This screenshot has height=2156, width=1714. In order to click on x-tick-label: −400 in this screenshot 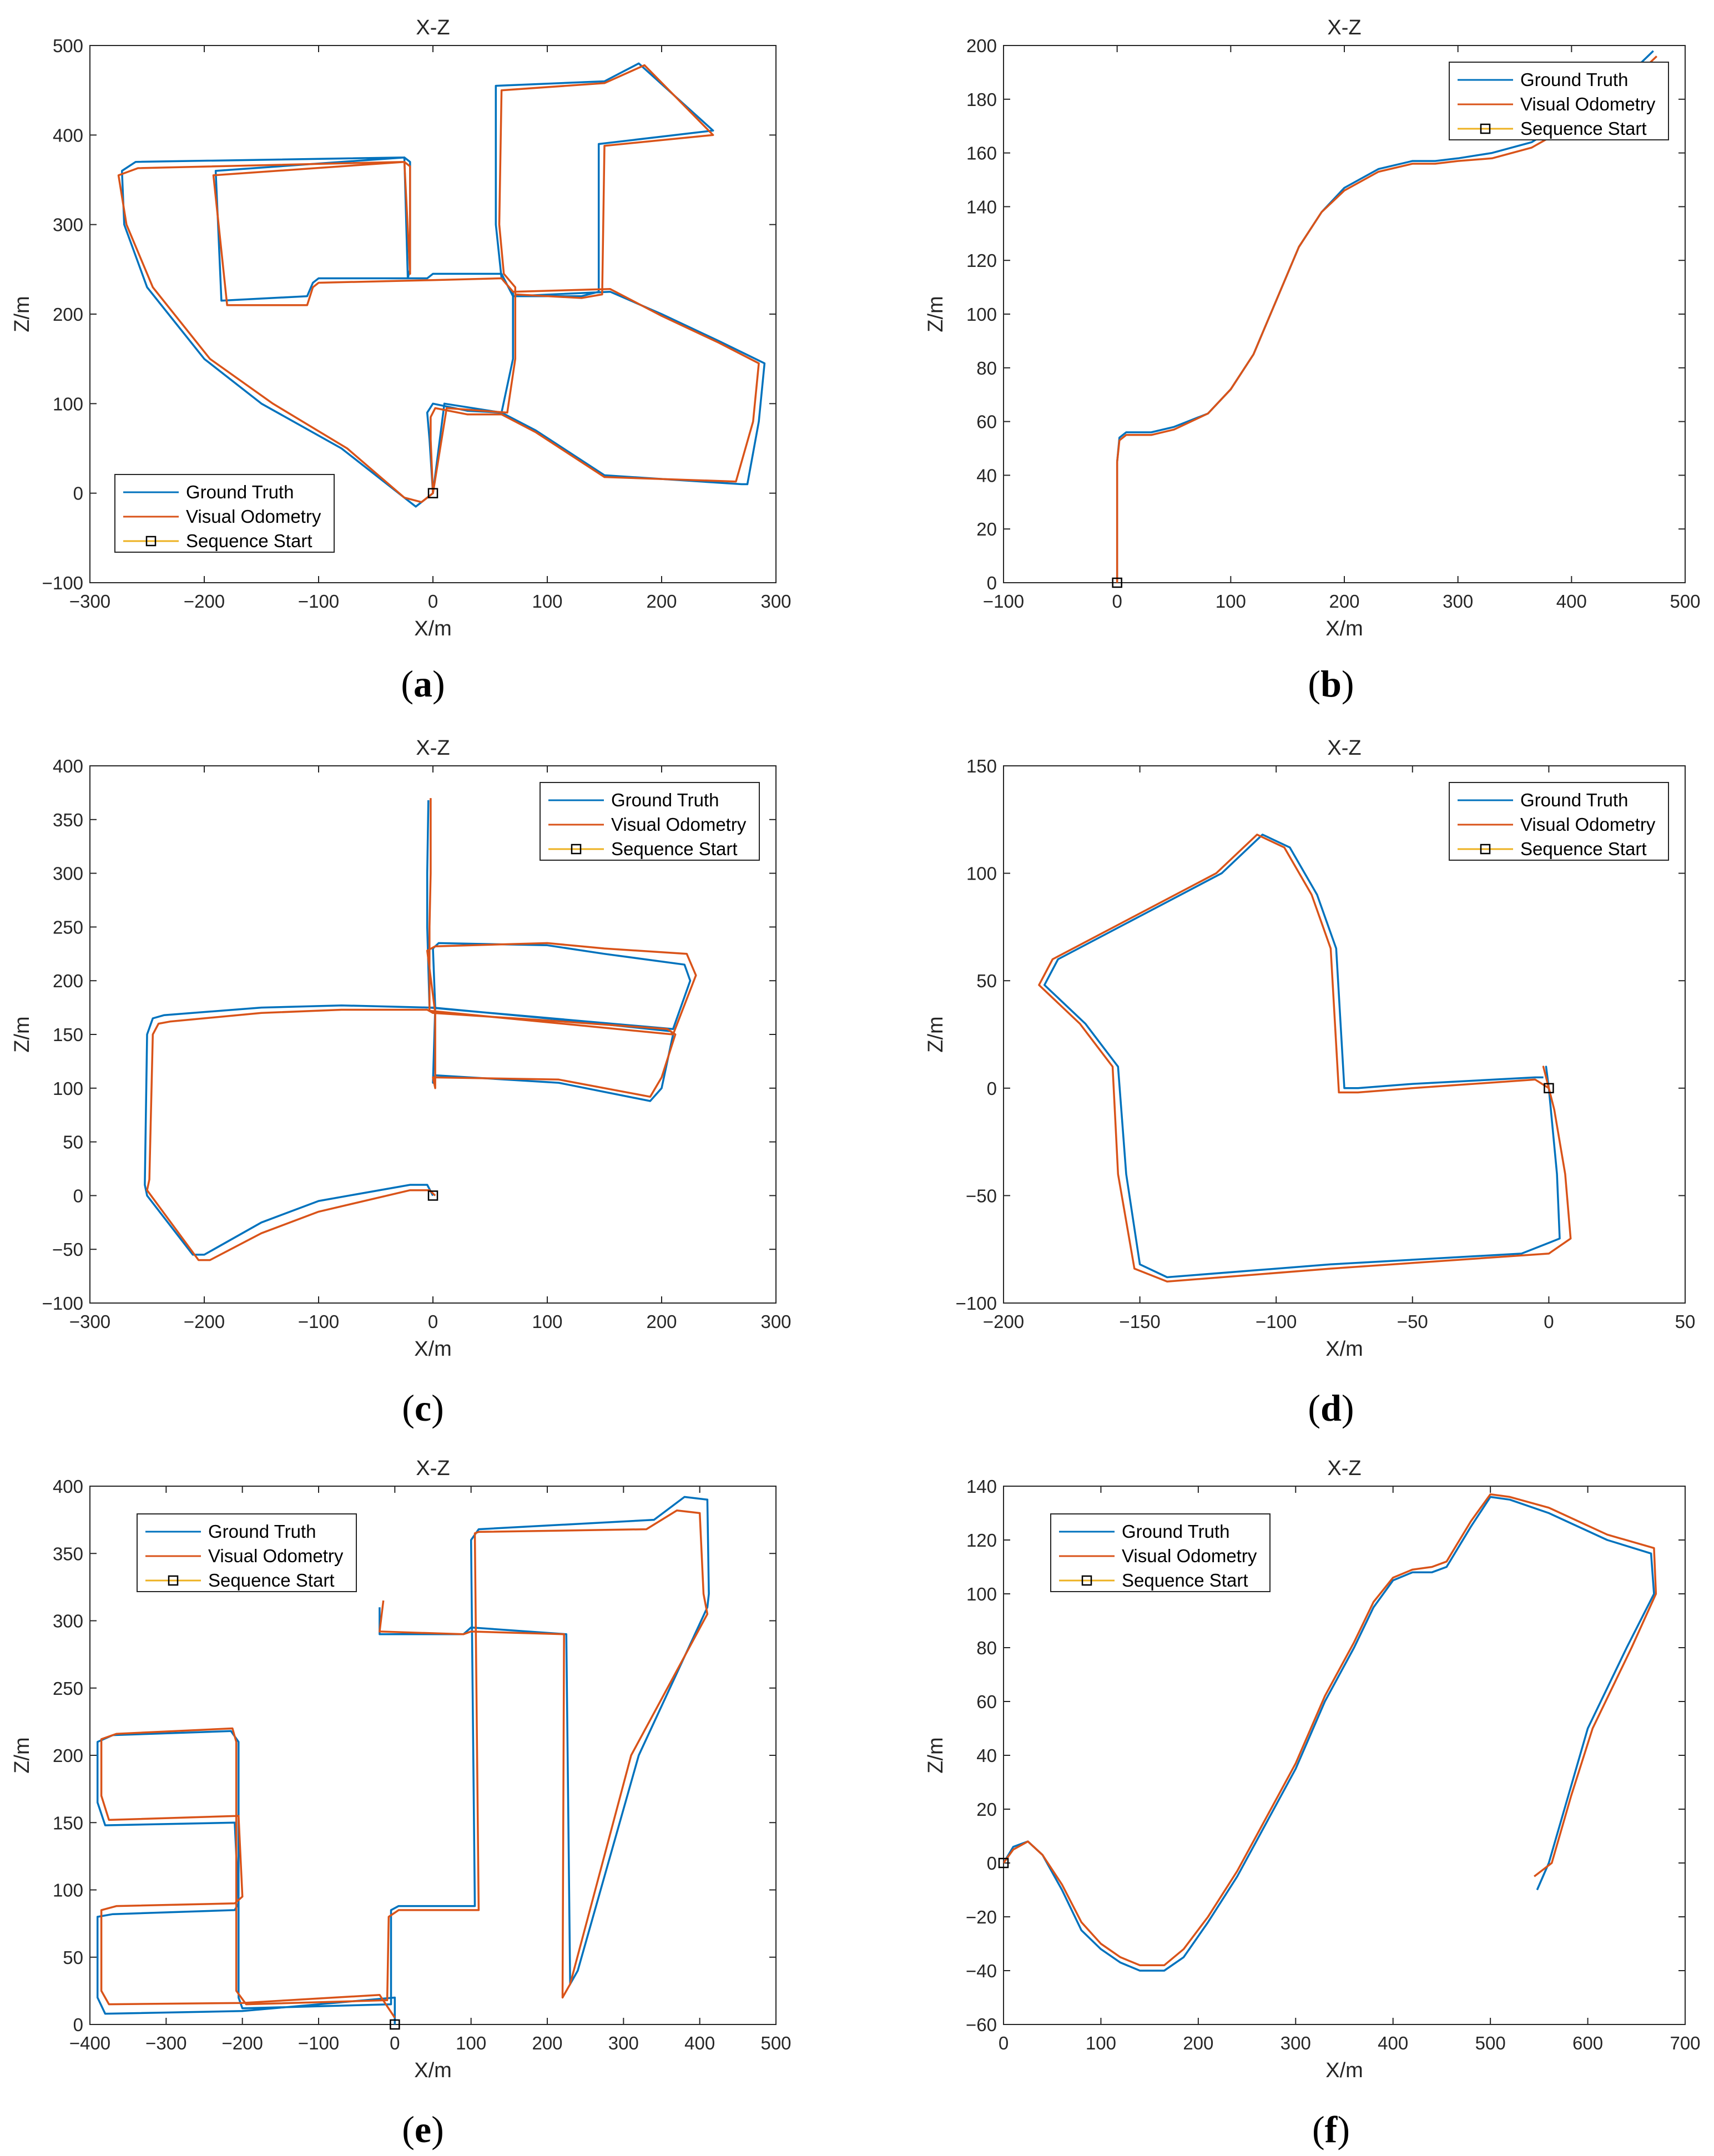, I will do `click(89, 2043)`.